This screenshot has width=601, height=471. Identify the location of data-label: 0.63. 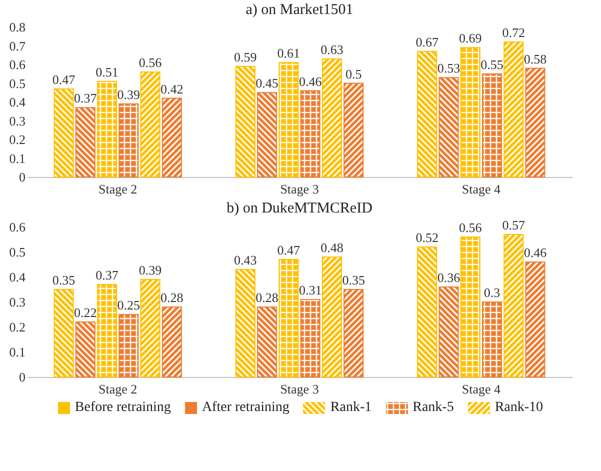
(332, 49).